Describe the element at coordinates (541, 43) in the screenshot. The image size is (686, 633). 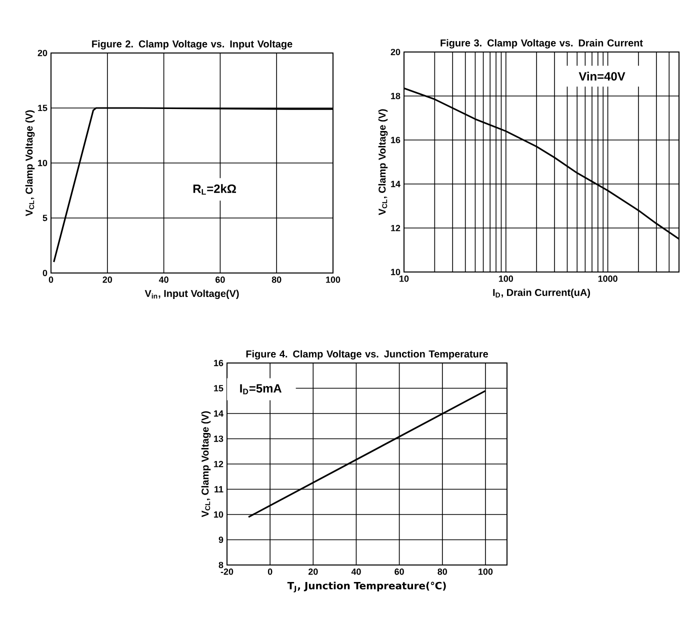
I see `chart-title: Figure 3. Clamp Voltage vs. Drain Current` at that location.